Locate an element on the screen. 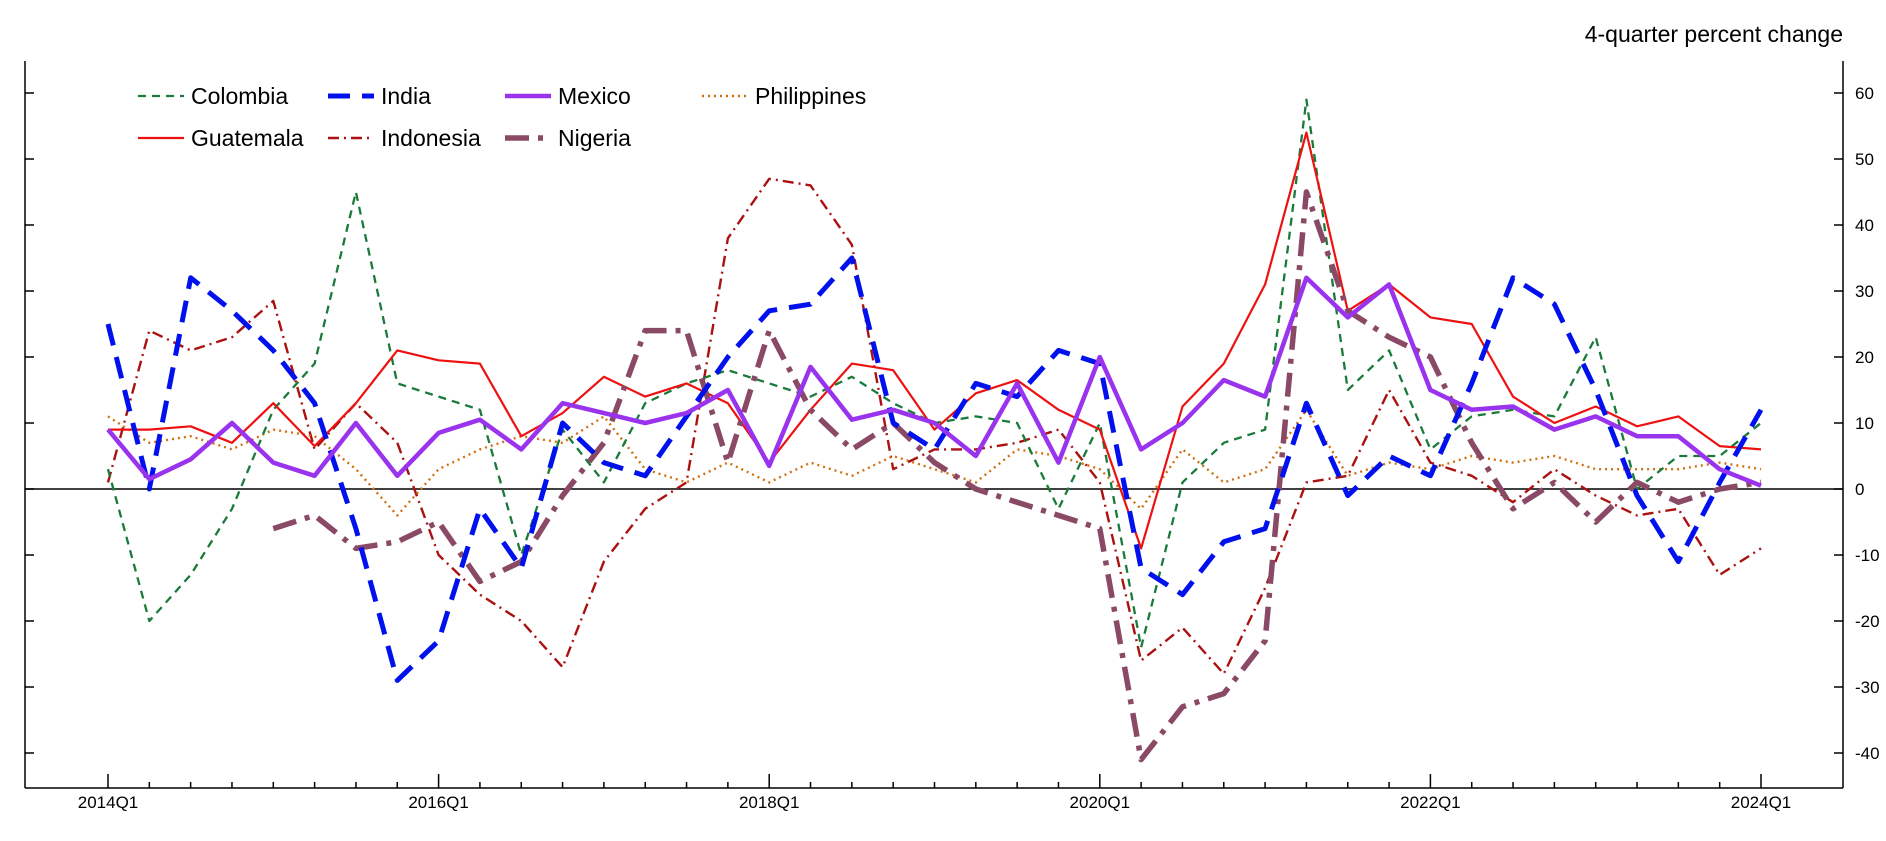 The width and height of the screenshot is (1886, 841). y-tick-label: 60 is located at coordinates (1864, 93).